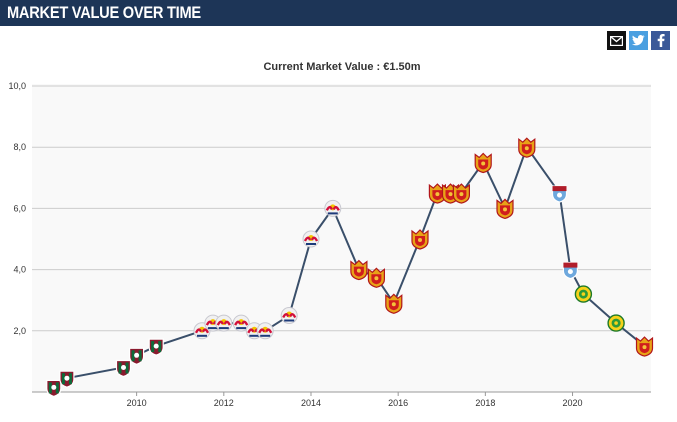  I want to click on x-tick-label: 2012, so click(224, 403).